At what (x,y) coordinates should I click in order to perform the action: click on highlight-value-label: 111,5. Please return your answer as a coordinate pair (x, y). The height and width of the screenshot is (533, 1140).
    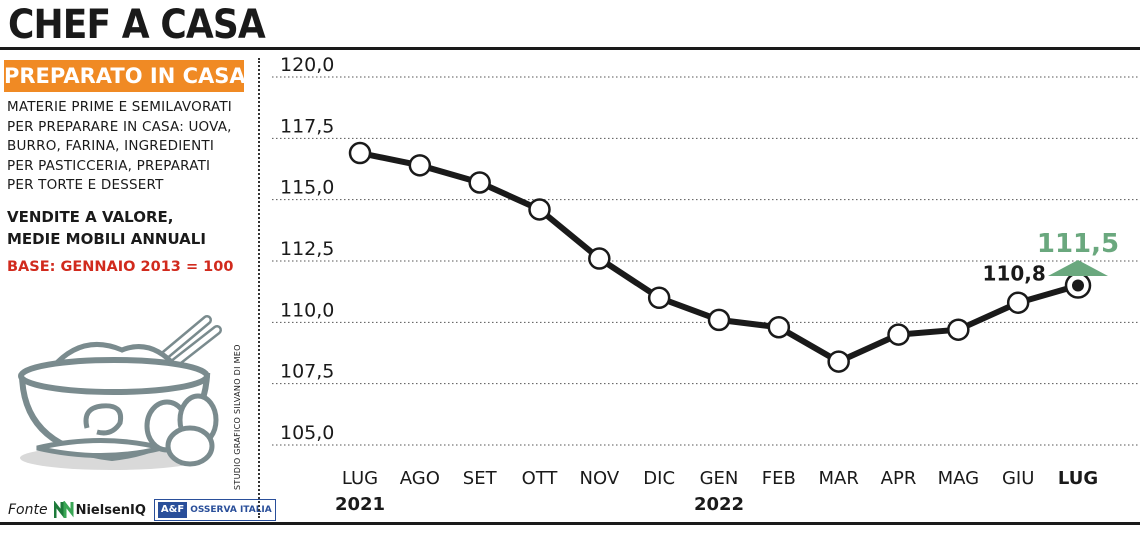
    Looking at the image, I should click on (1078, 244).